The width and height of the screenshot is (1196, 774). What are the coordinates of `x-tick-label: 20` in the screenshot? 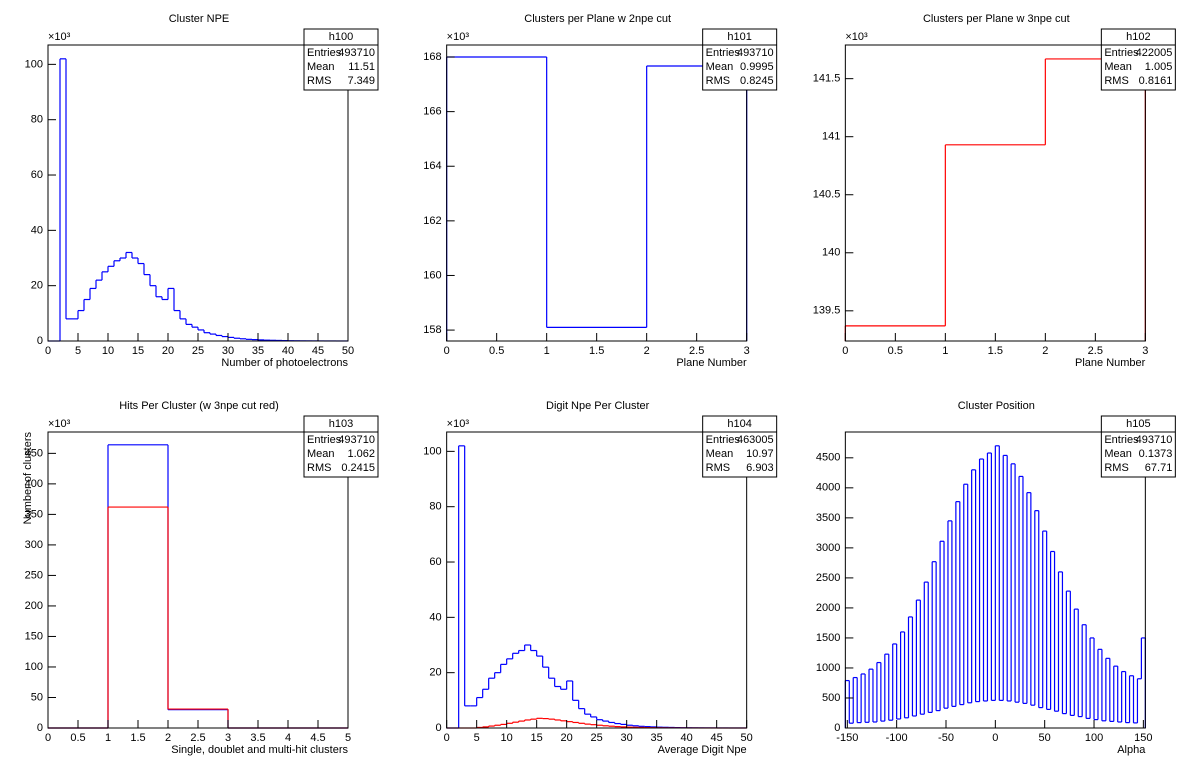 It's located at (567, 738).